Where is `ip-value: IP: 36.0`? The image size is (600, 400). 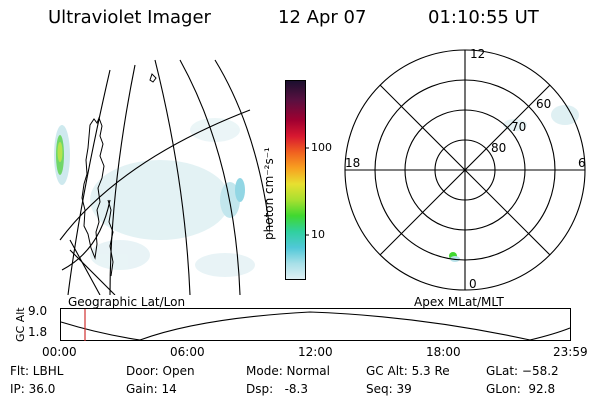
ip-value: IP: 36.0 is located at coordinates (33, 389).